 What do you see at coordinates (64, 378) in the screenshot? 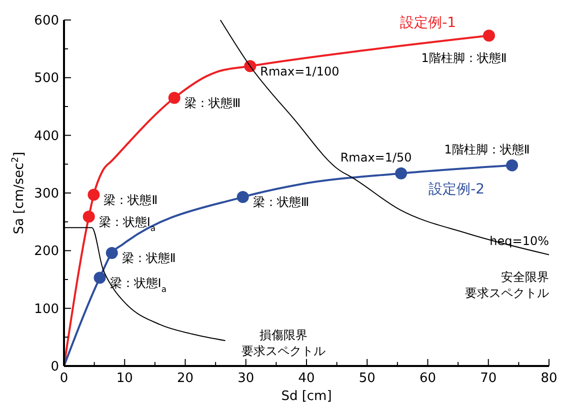
I see `x-tick-label: 0` at bounding box center [64, 378].